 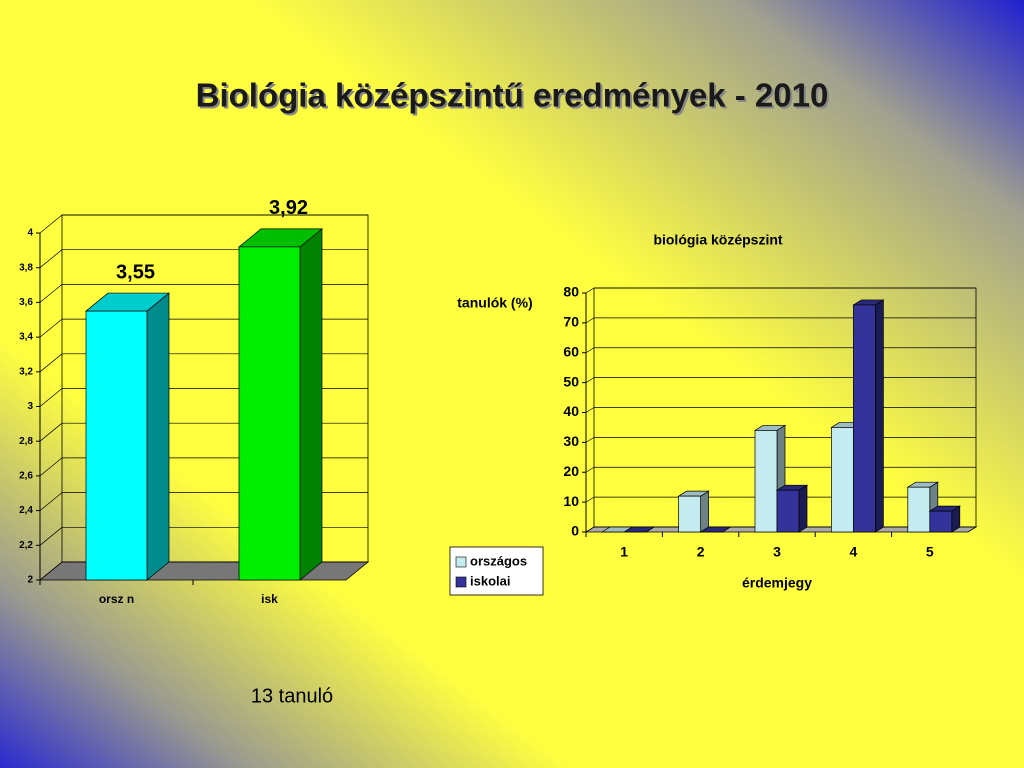 I want to click on x-tick-label: isk, so click(x=269, y=599).